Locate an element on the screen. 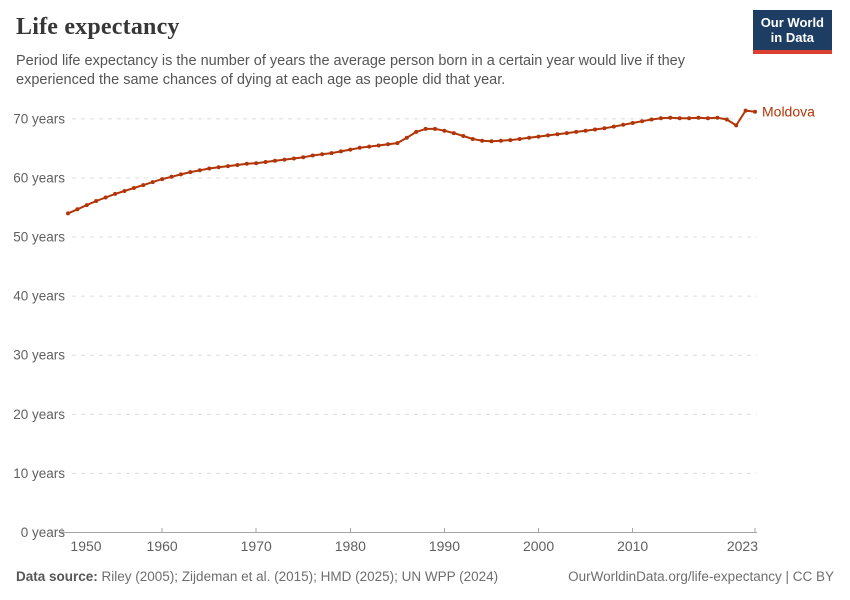  owid-logo: Our World in Data is located at coordinates (792, 32).